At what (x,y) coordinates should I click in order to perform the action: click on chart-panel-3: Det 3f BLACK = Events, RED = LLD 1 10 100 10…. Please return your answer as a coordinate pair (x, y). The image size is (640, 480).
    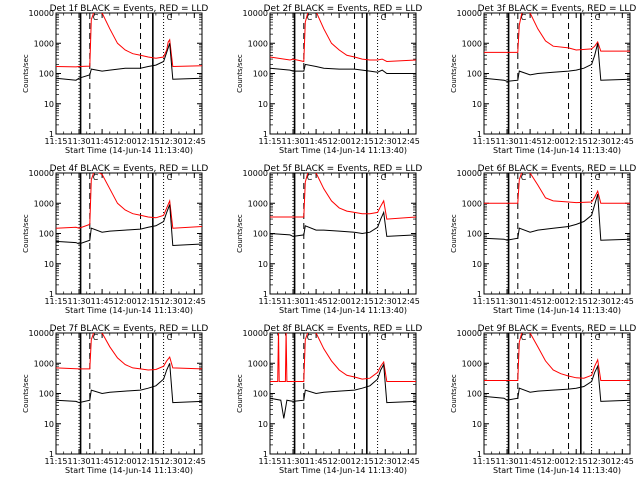
    Looking at the image, I should click on (543, 79).